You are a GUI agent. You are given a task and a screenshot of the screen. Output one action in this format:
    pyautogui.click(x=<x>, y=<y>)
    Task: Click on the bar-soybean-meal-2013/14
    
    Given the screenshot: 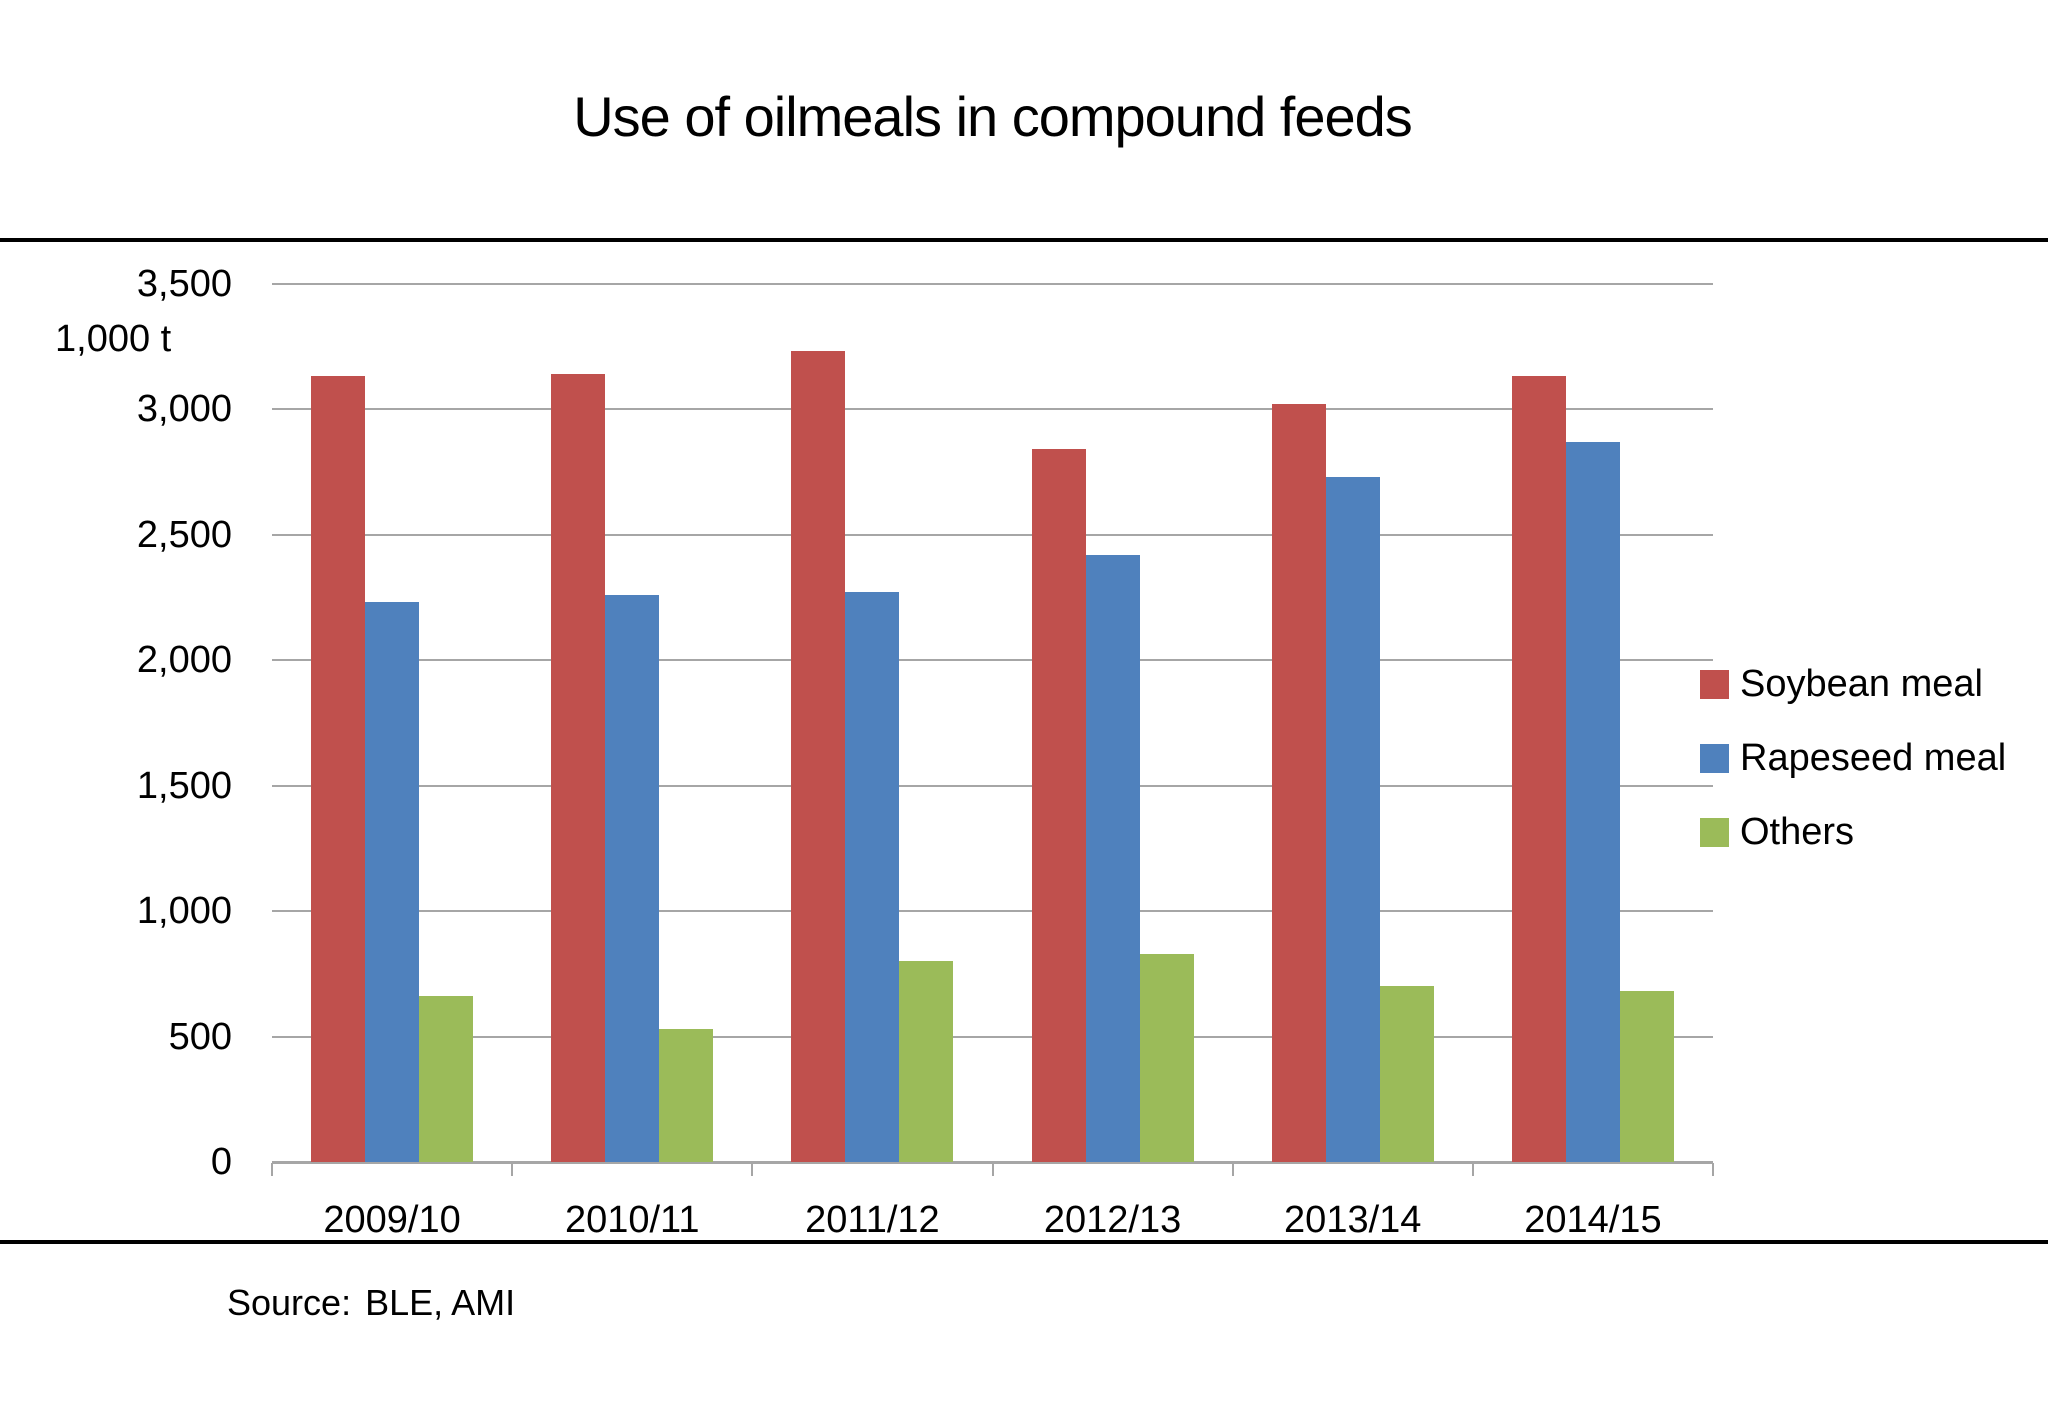 What is the action you would take?
    pyautogui.click(x=1298, y=782)
    